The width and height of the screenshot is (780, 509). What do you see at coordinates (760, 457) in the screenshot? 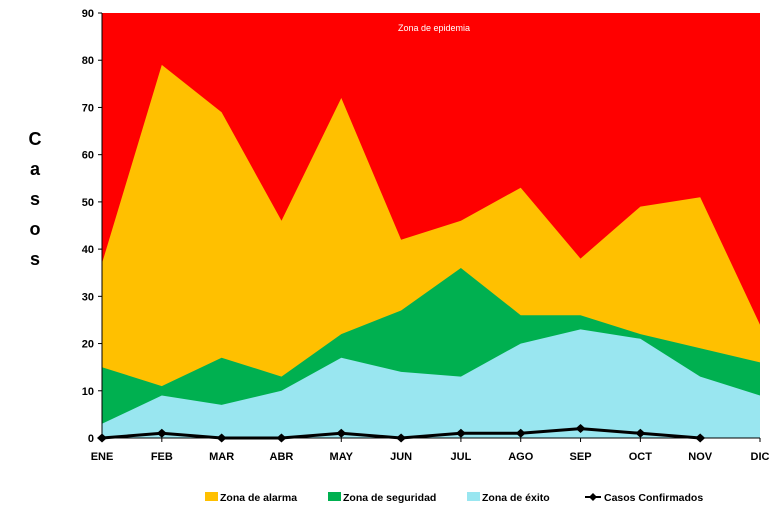
I see `x-tick-label: DIC` at bounding box center [760, 457].